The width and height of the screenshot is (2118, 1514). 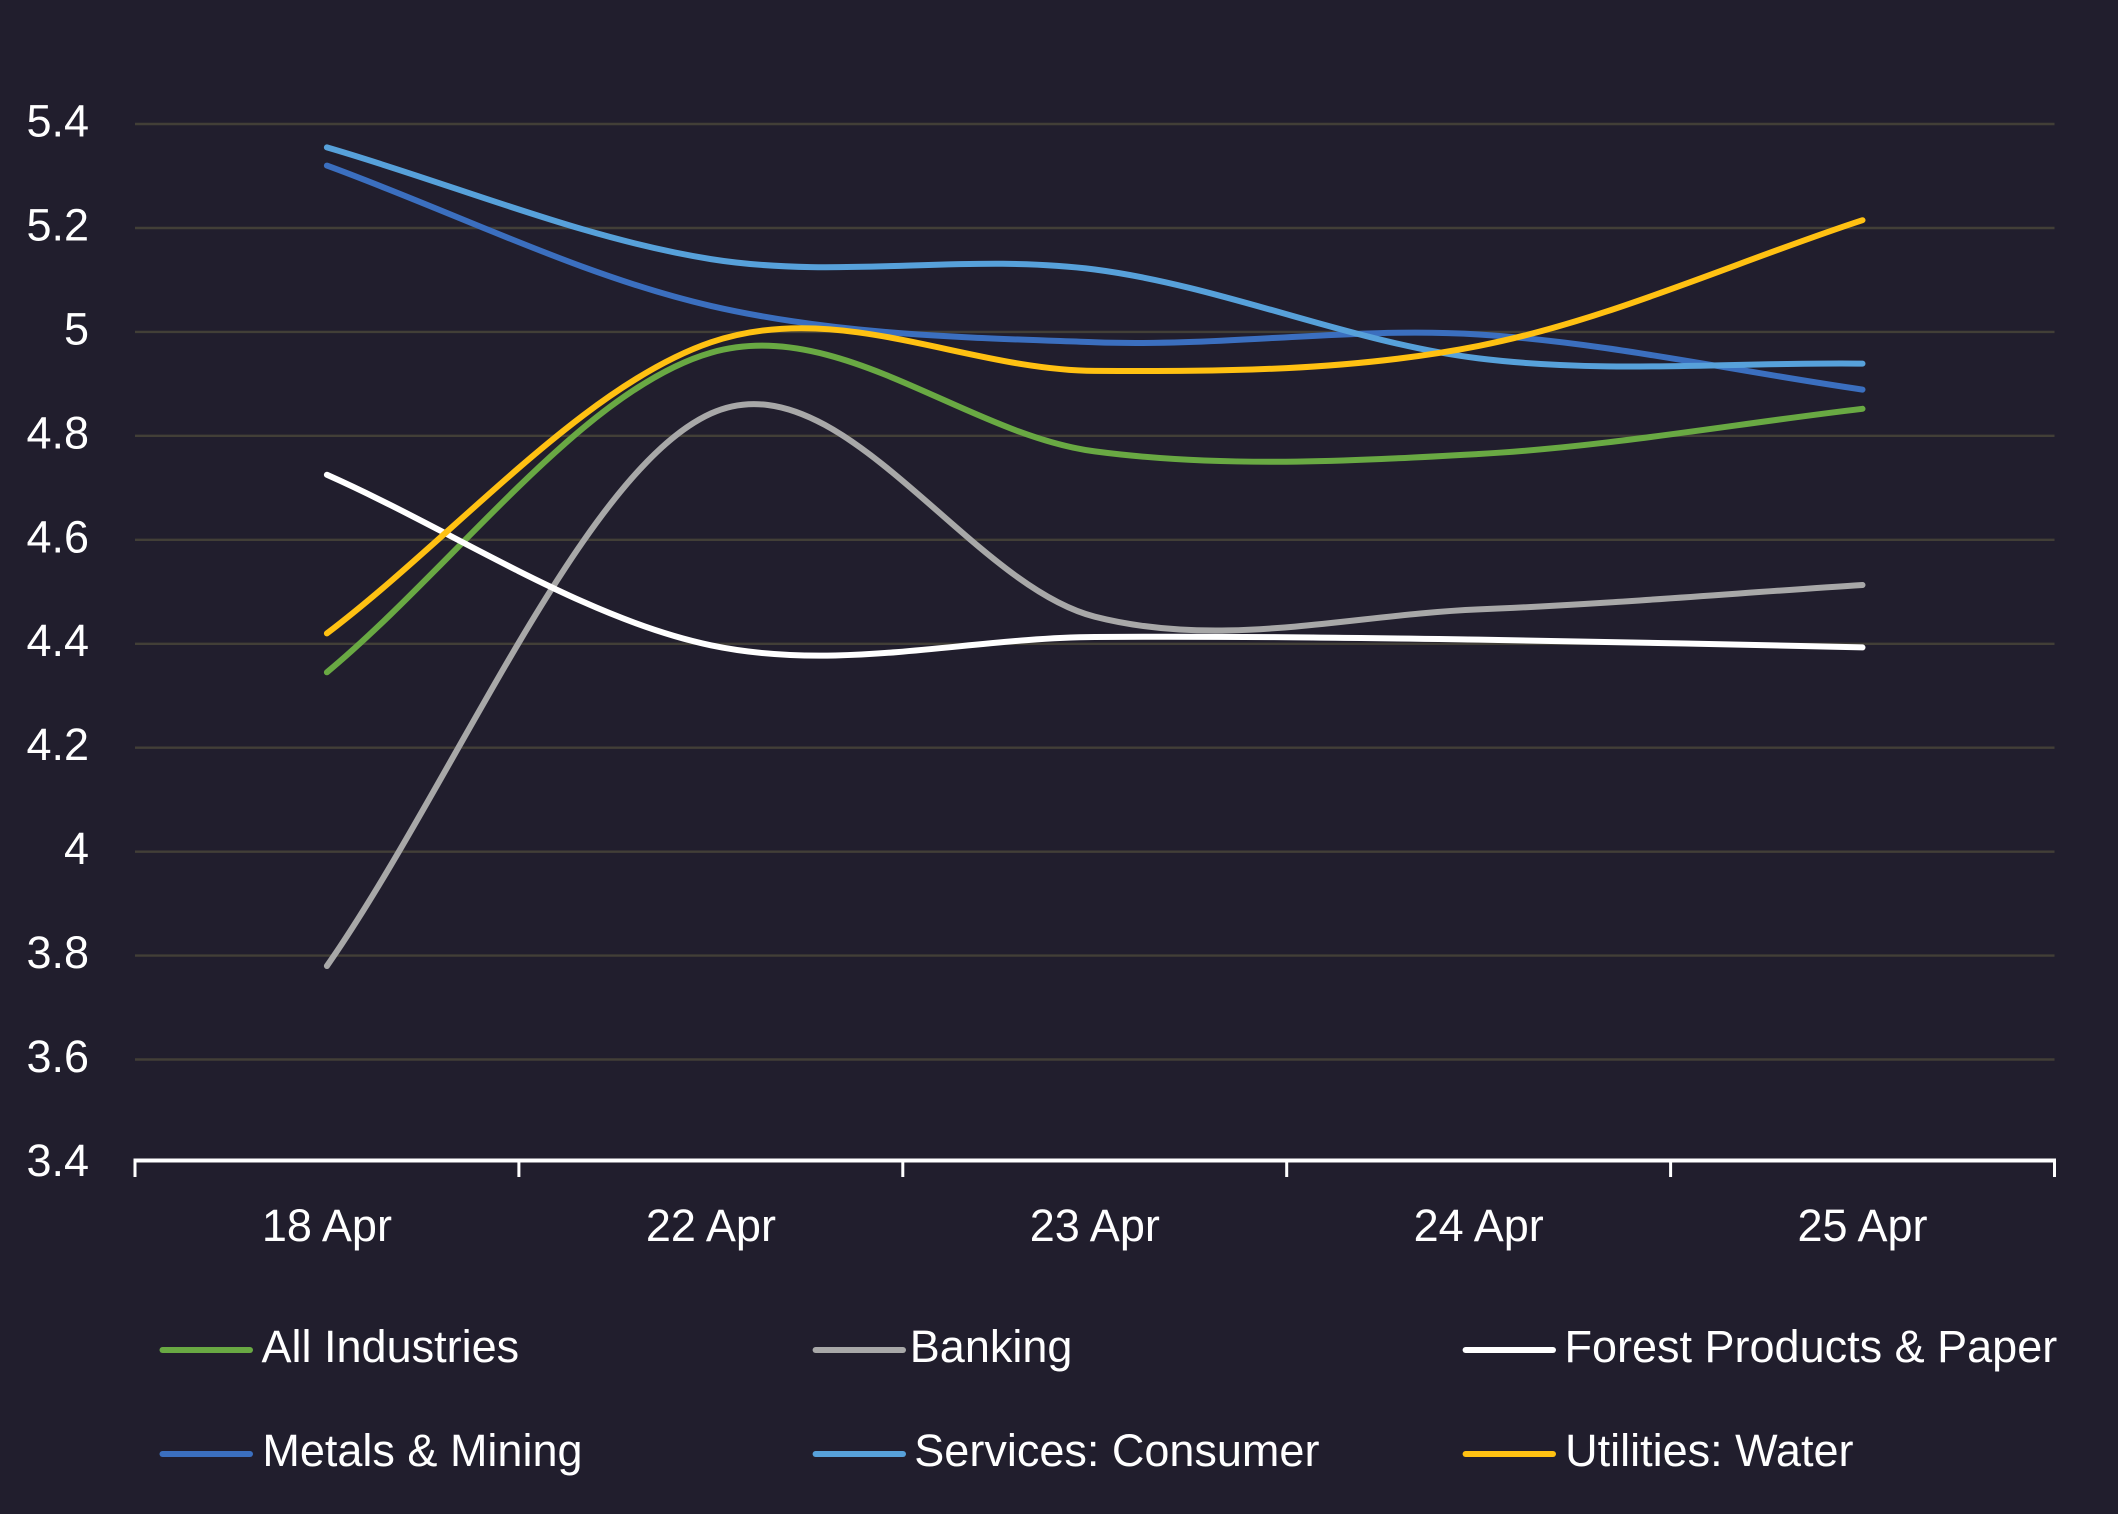 What do you see at coordinates (57, 744) in the screenshot?
I see `svg-text: 4.2` at bounding box center [57, 744].